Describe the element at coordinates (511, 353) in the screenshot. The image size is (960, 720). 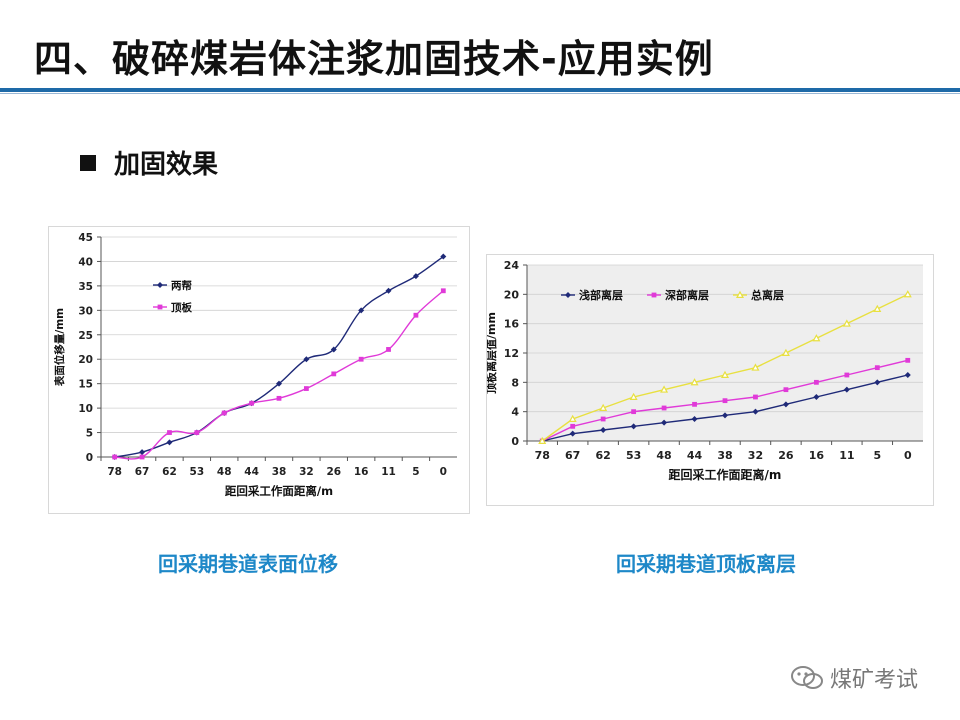
I see `y-tick-label: 12` at that location.